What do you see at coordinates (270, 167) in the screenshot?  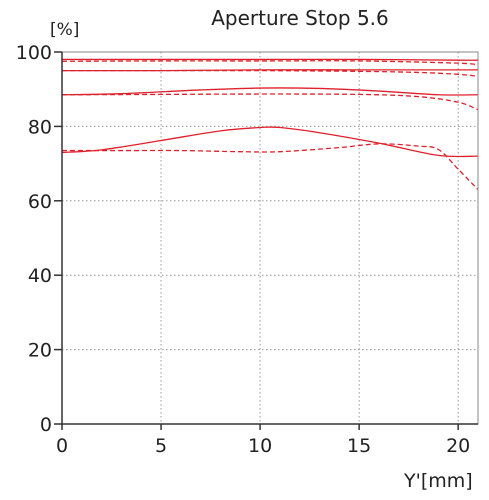 I see `series-line-8-dashed` at bounding box center [270, 167].